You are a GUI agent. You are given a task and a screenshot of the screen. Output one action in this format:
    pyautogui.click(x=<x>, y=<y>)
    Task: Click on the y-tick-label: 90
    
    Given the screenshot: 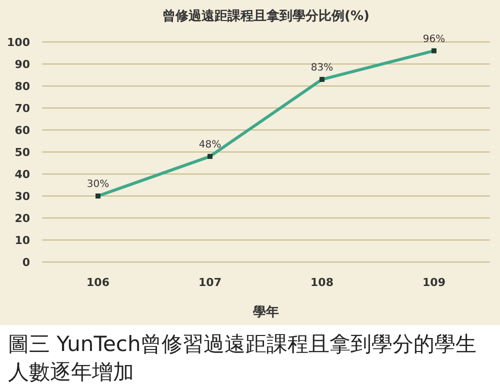 What is the action you would take?
    pyautogui.click(x=22, y=64)
    